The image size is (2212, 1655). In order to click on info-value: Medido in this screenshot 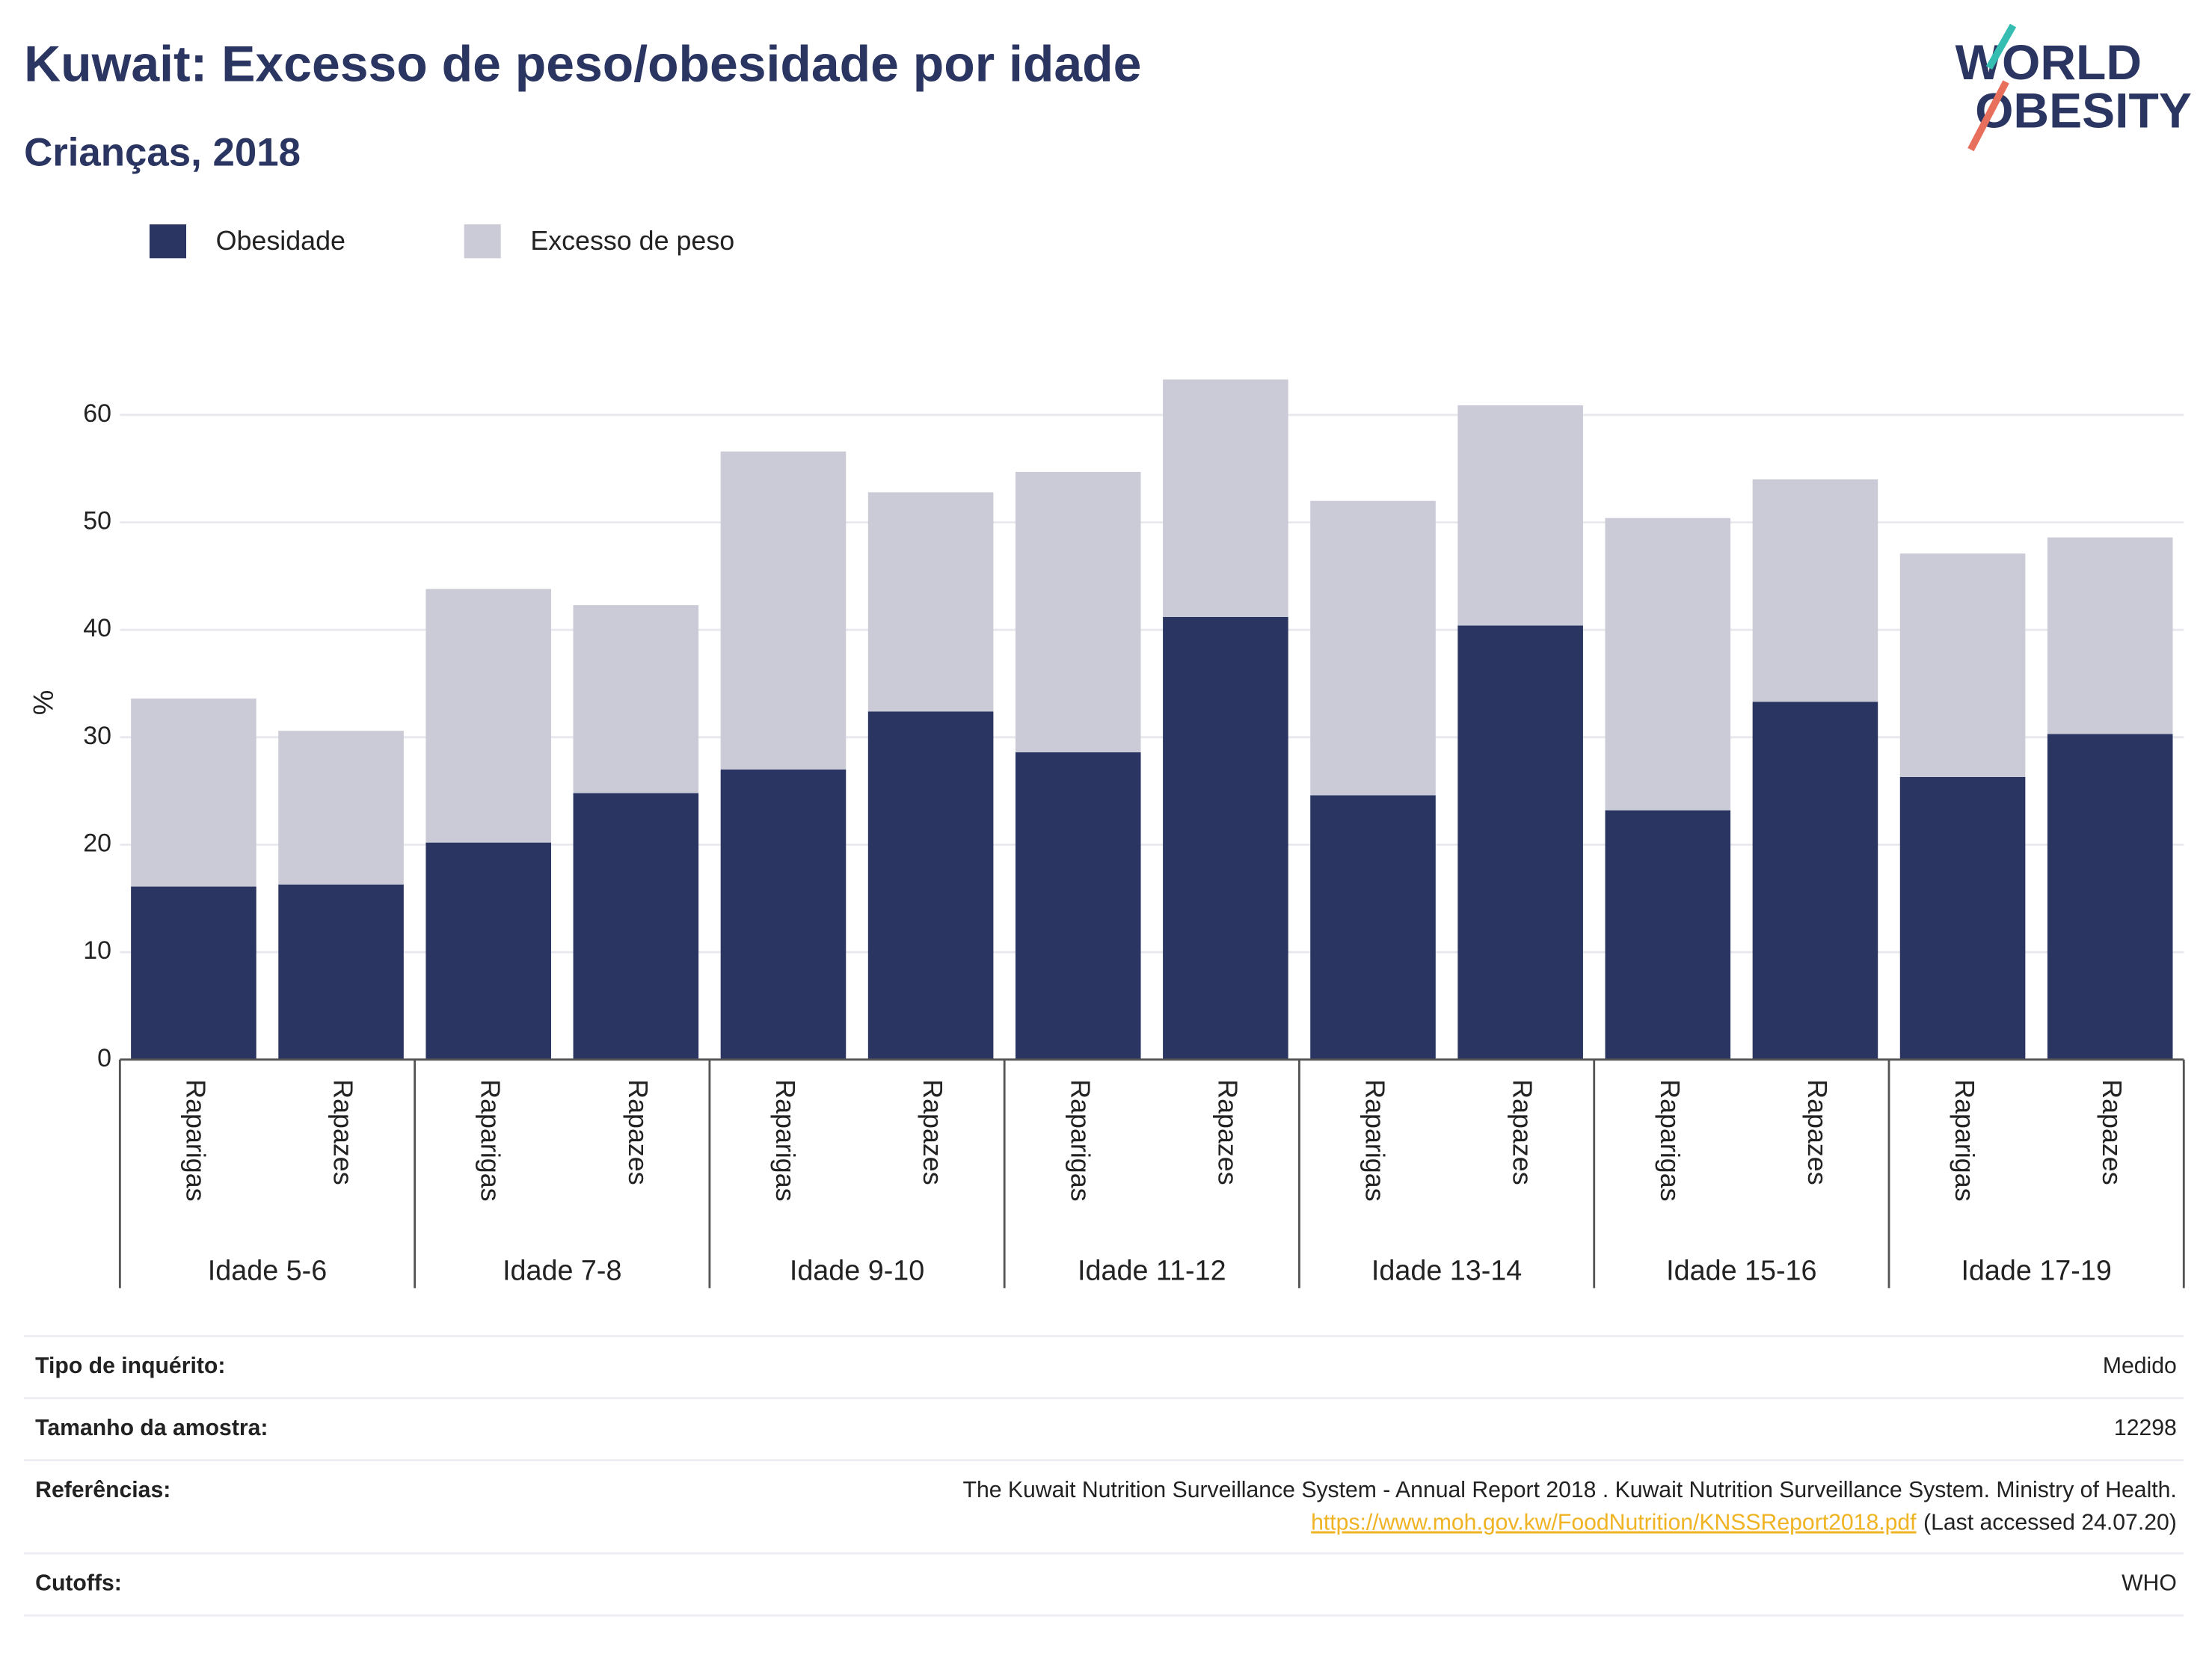, I will do `click(2140, 1366)`.